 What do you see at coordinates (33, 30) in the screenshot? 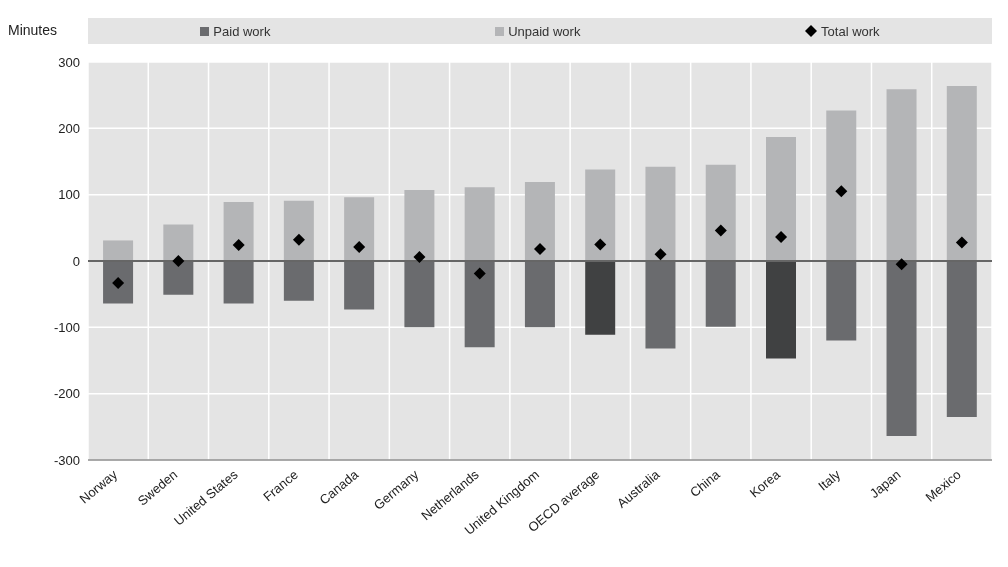
I see `y-axis-title: Minutes` at bounding box center [33, 30].